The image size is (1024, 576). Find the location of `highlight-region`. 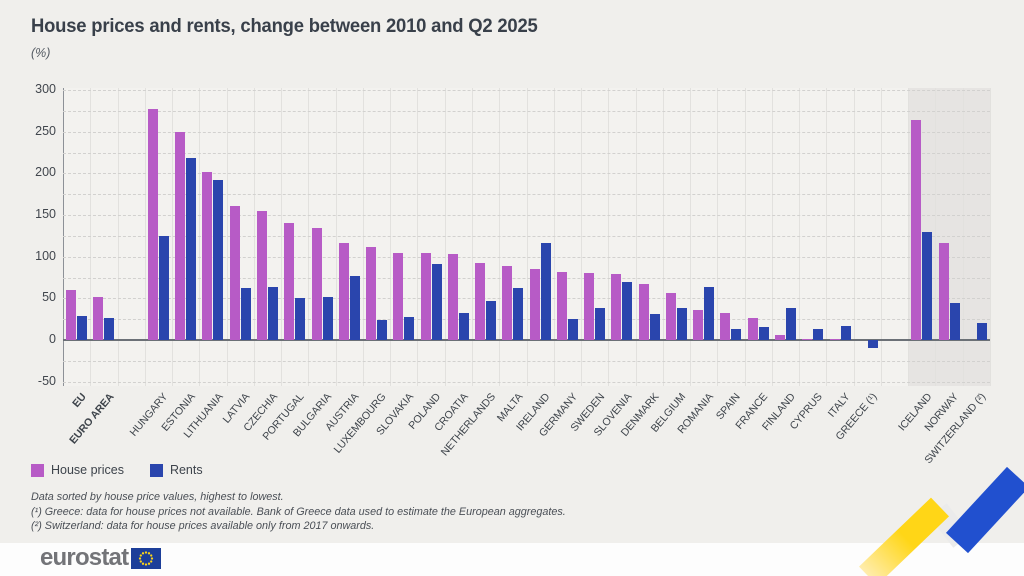

highlight-region is located at coordinates (949, 237).